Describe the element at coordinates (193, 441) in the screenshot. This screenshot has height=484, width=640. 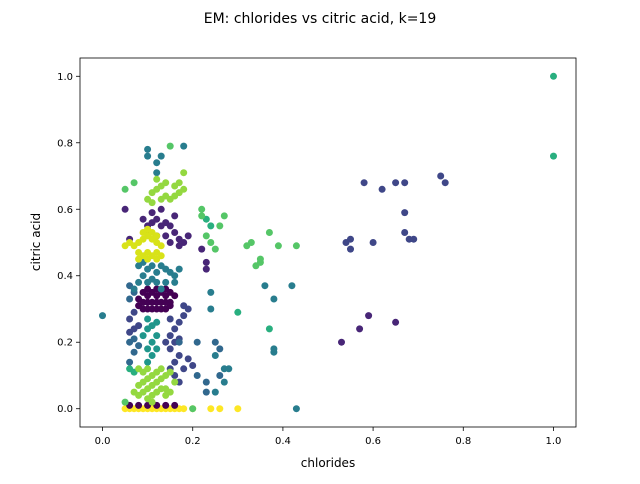
I see `x-tick-label: 0.2` at that location.